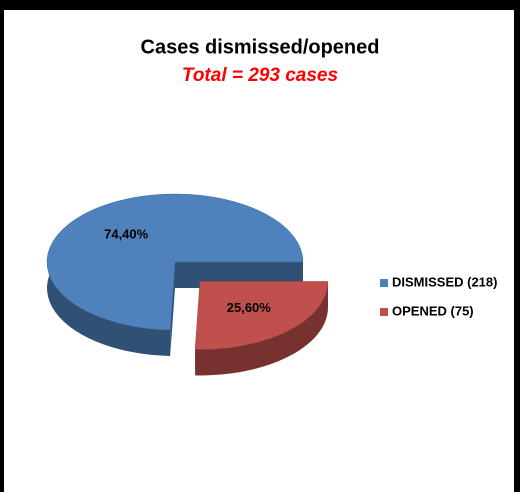 This screenshot has height=492, width=520. I want to click on legend-label: OPENED (75), so click(433, 310).